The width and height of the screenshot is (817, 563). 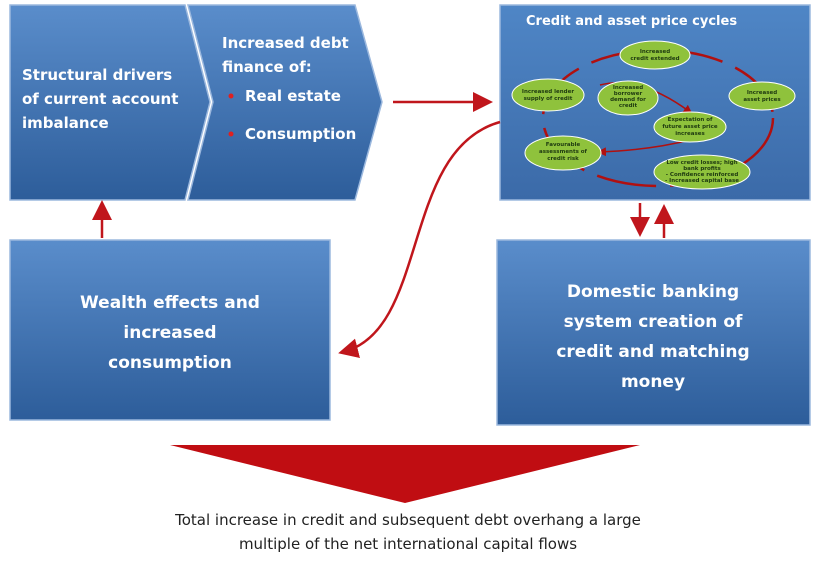 I want to click on node-line: future asset price, so click(x=690, y=127).